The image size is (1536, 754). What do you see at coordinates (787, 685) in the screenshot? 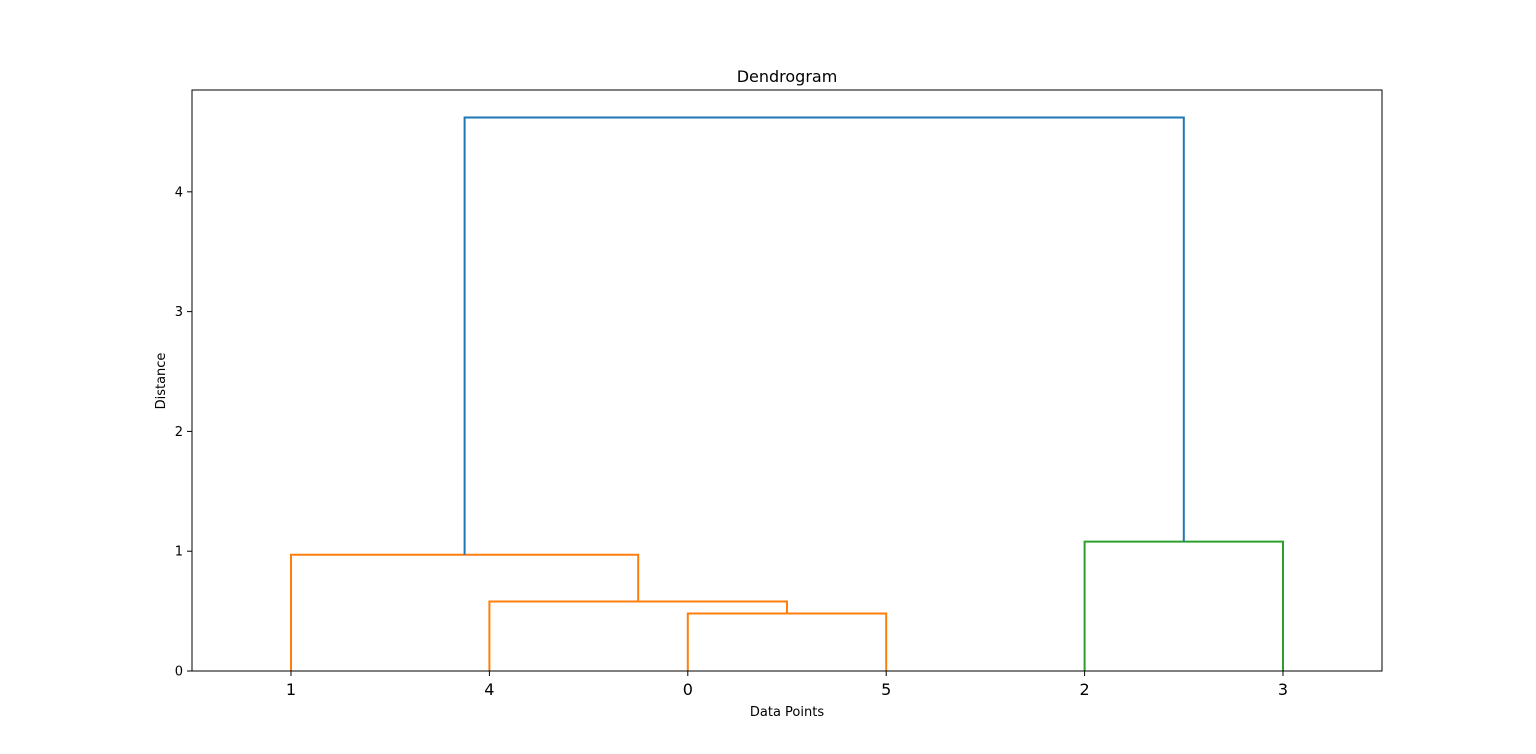
I see `x-axis: 1 4 0 5 2 3` at bounding box center [787, 685].